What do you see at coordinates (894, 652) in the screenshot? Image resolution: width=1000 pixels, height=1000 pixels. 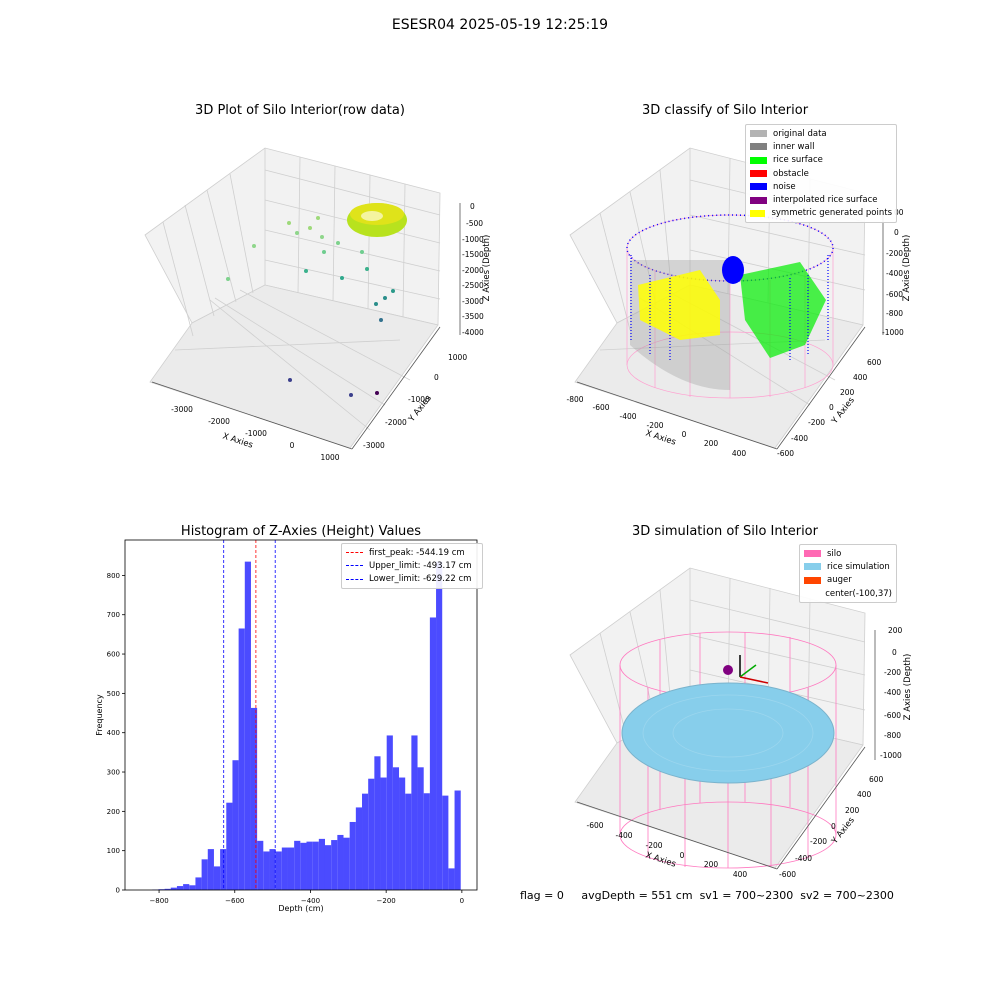 I see `p4-ztick: 0` at bounding box center [894, 652].